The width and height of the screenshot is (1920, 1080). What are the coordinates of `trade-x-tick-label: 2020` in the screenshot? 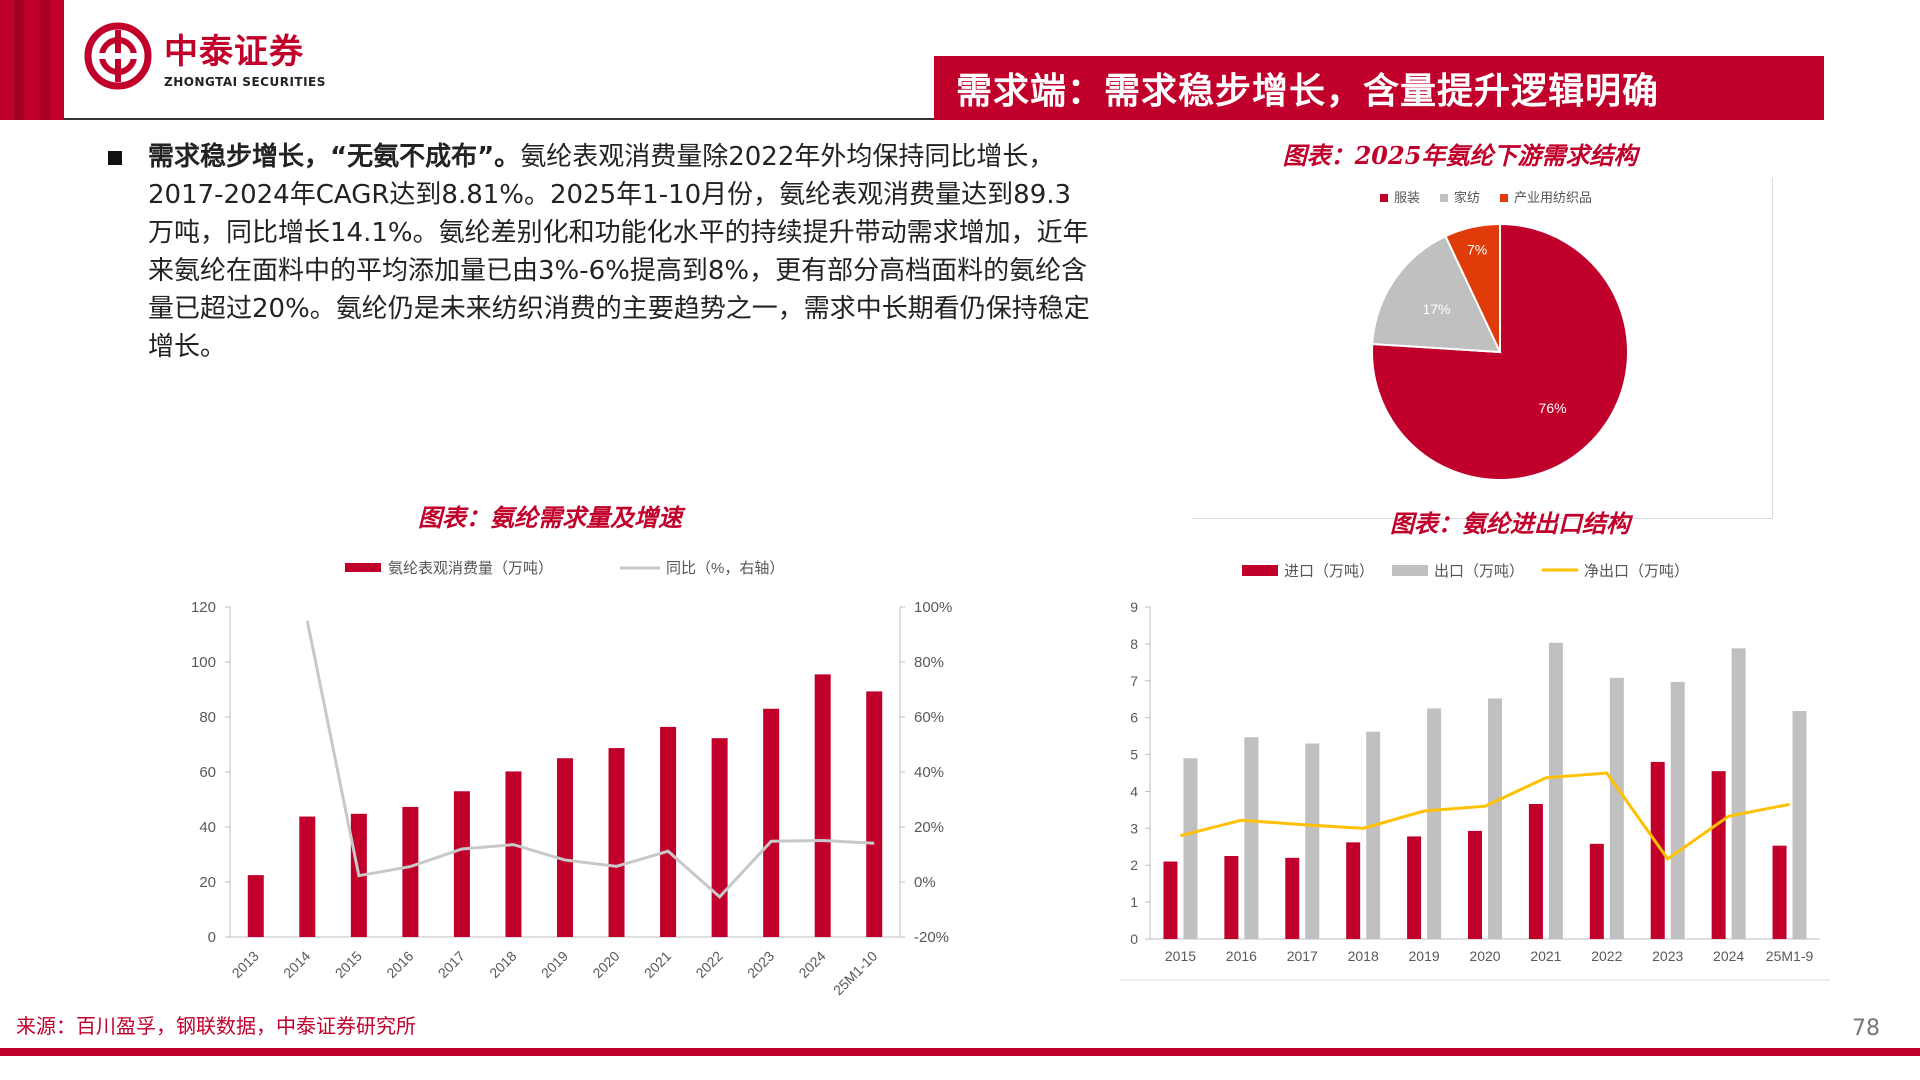 It's located at (1484, 956).